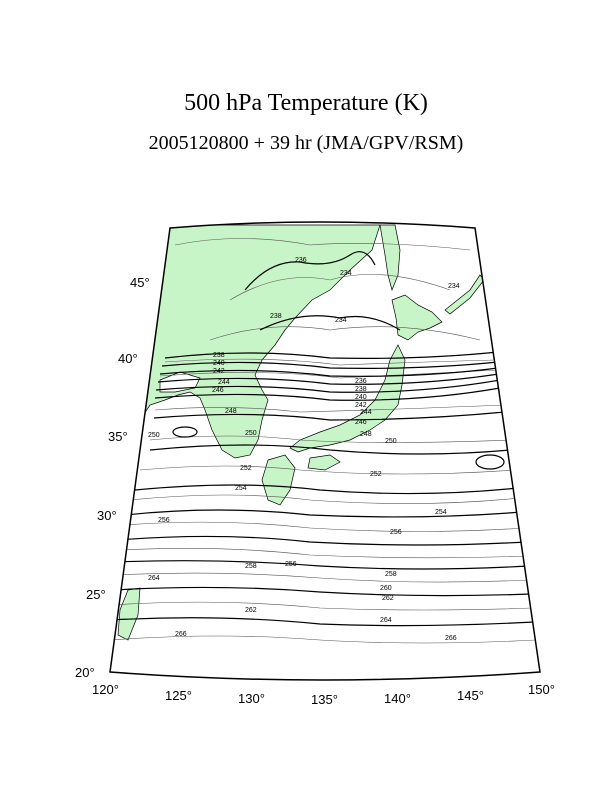  Describe the element at coordinates (347, 398) in the screenshot. I see `honshu` at that location.